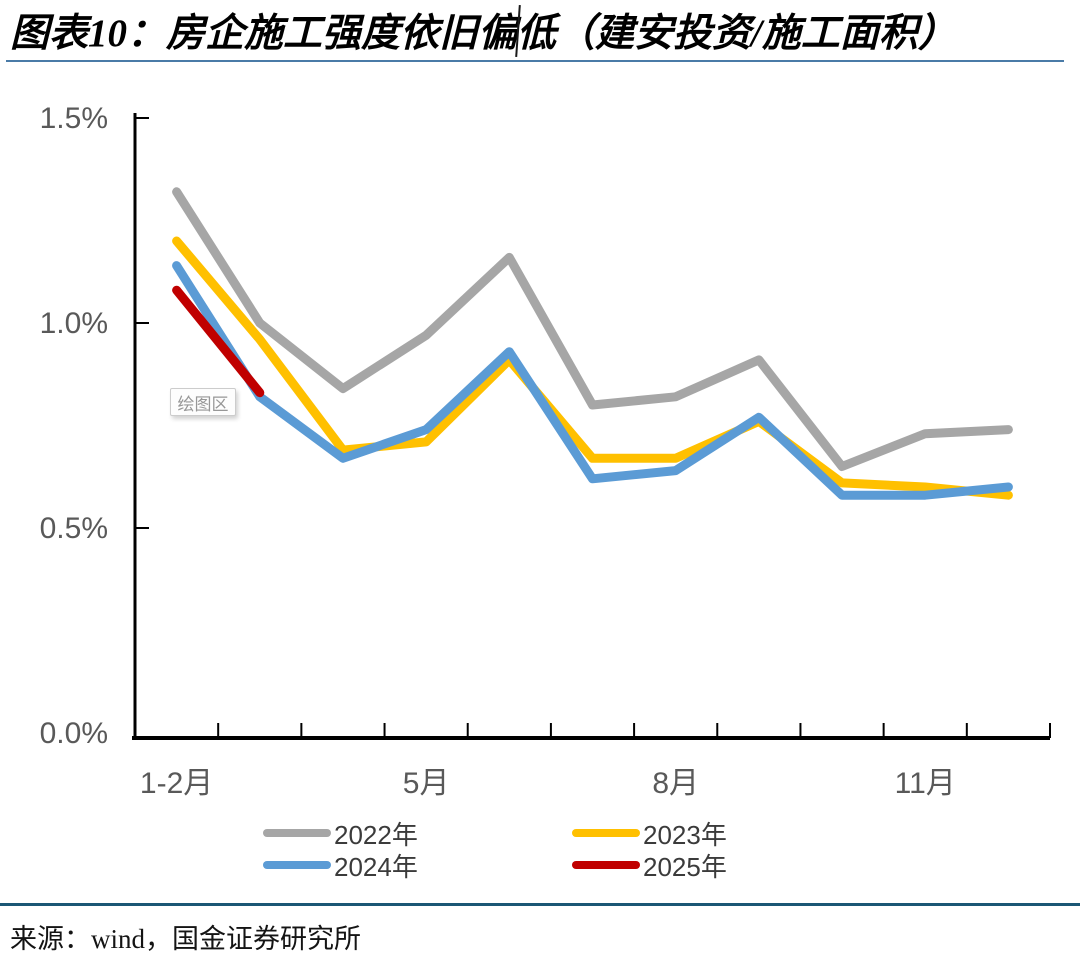 The height and width of the screenshot is (975, 1080). Describe the element at coordinates (376, 834) in the screenshot. I see `legend-label-2022年: 2022年` at that location.